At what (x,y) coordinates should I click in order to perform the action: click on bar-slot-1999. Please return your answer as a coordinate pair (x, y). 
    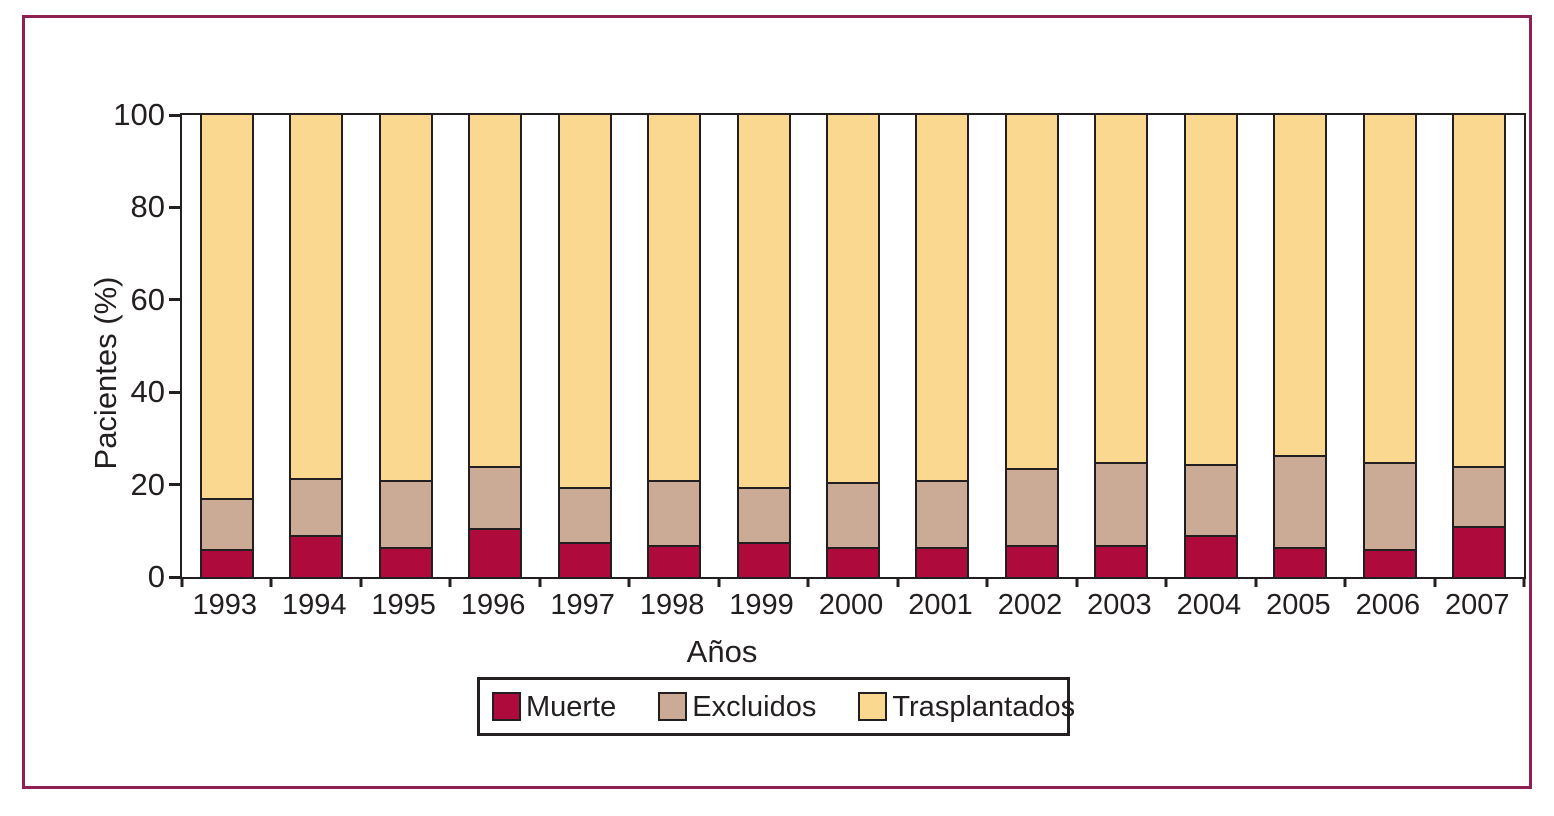
    Looking at the image, I should click on (763, 346).